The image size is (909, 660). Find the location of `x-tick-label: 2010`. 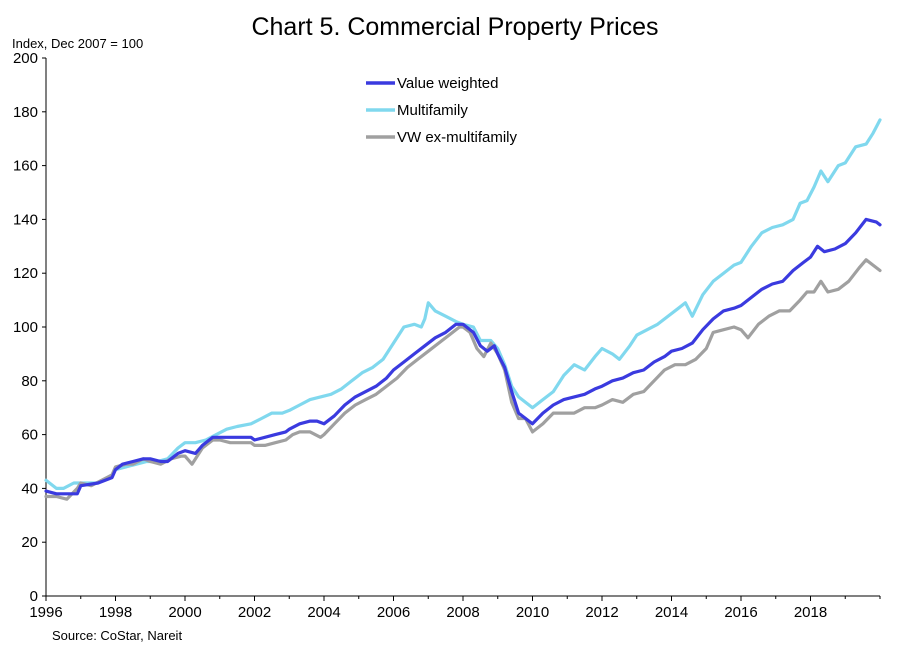

x-tick-label: 2010 is located at coordinates (532, 612).